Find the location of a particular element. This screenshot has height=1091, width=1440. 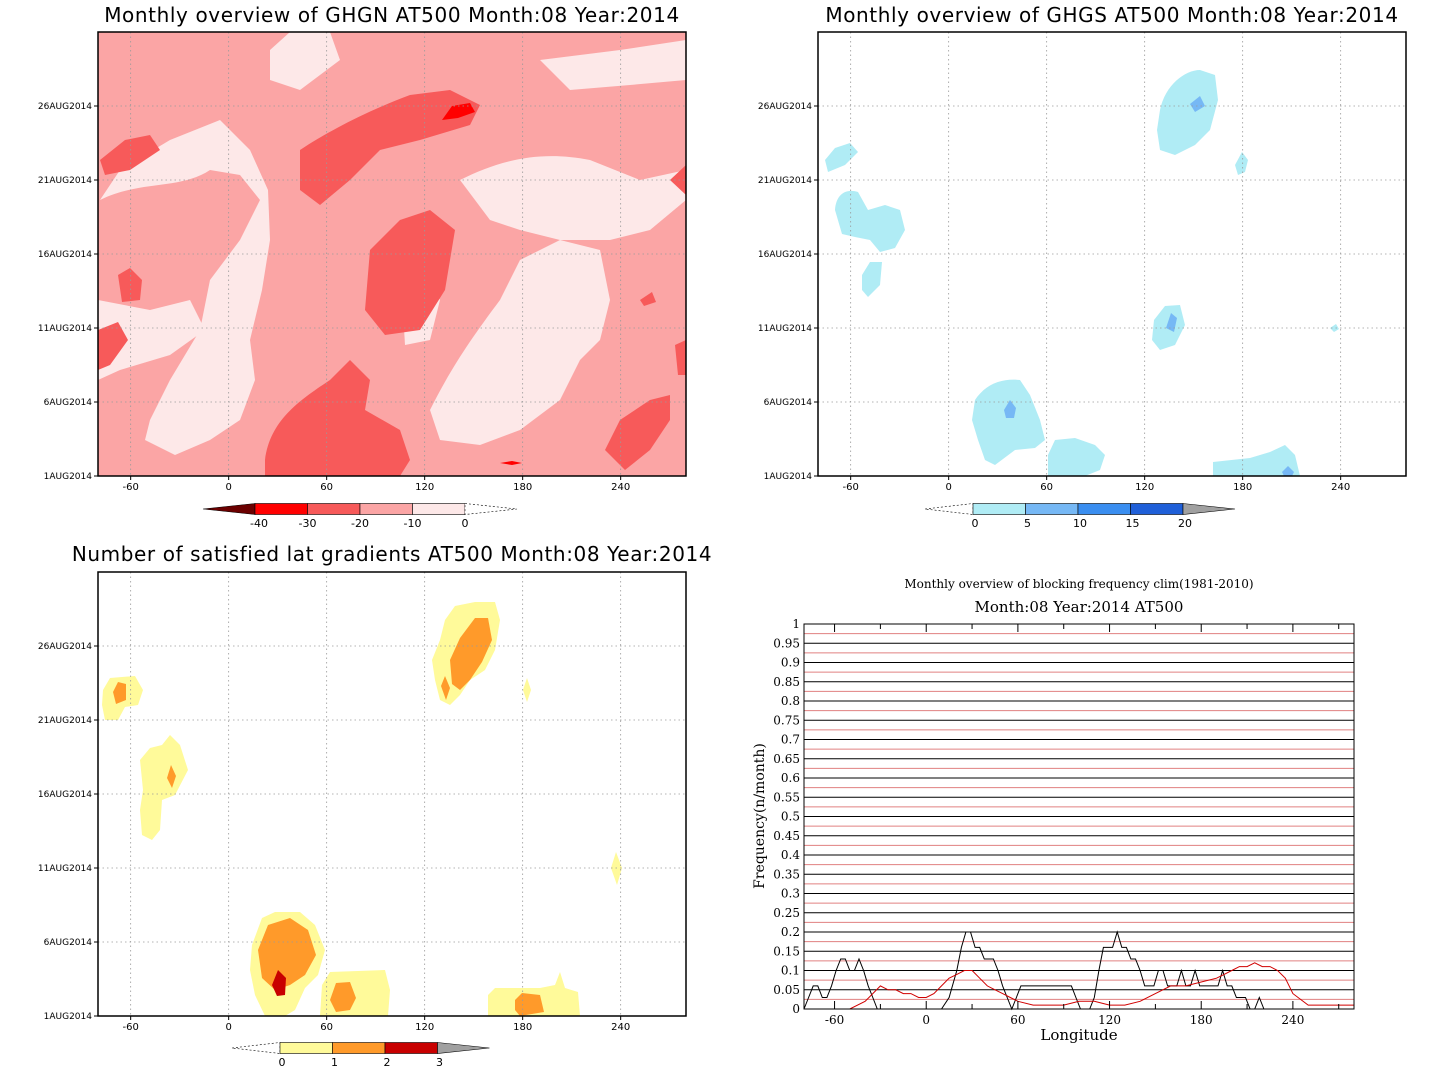

lat-colorbar: 0 1 2 3 is located at coordinates (360, 1055).